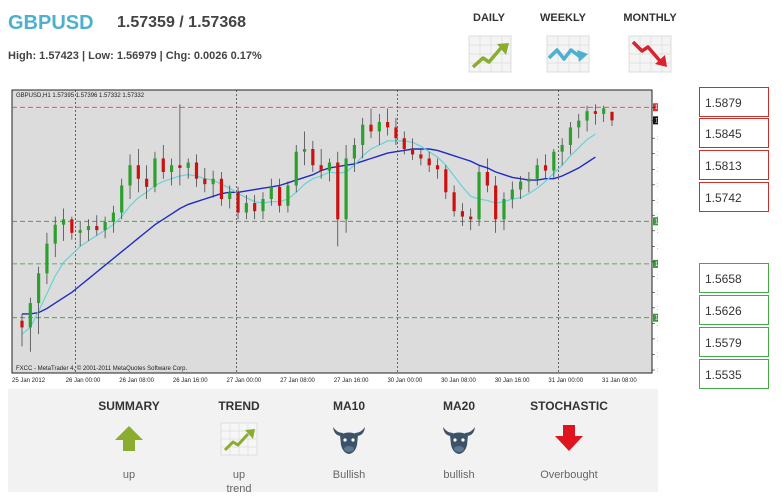 This screenshot has height=496, width=782. I want to click on indicator-ma20: MA20 bullish, so click(459, 440).